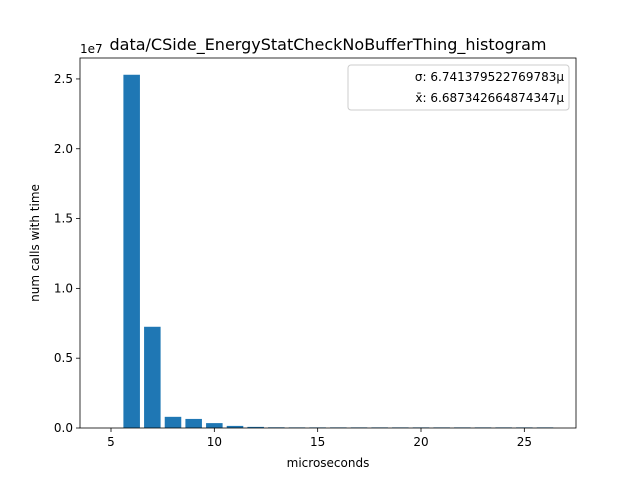  Describe the element at coordinates (63, 149) in the screenshot. I see `y-tick-label: 2.0` at that location.